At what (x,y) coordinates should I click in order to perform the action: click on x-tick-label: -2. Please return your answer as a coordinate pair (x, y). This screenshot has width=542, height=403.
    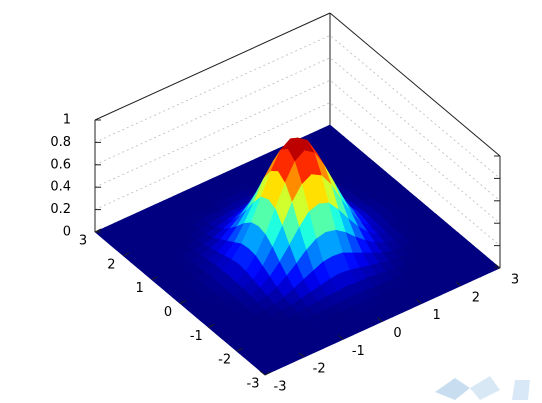
    Looking at the image, I should click on (319, 369).